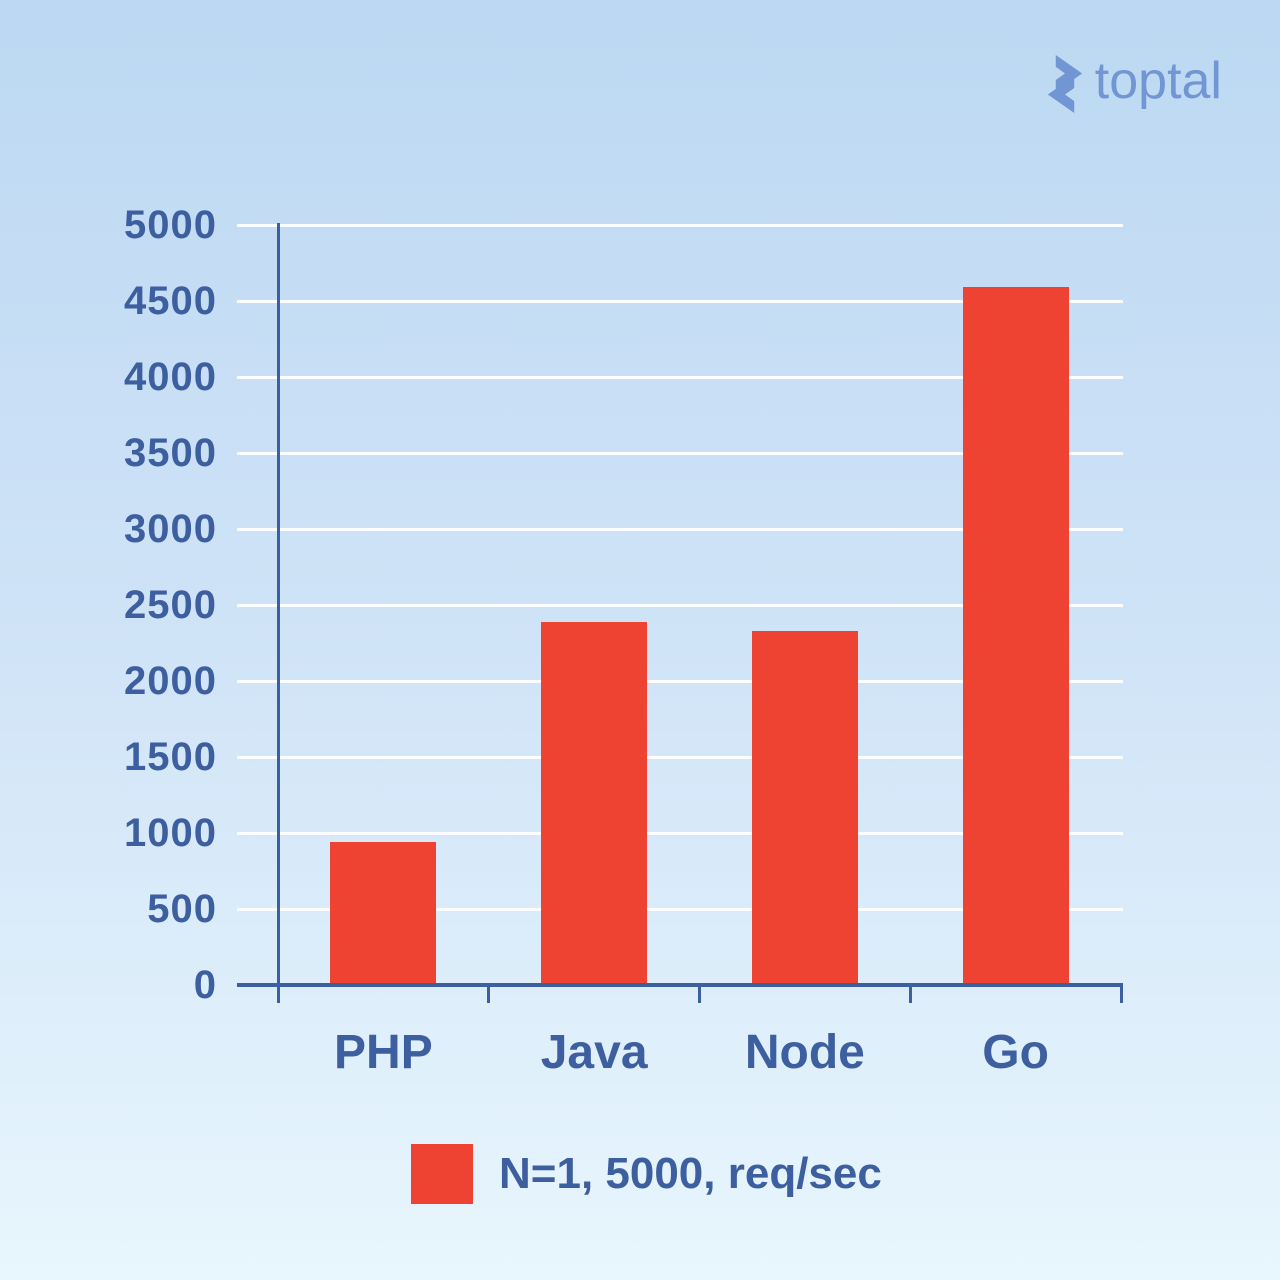 This screenshot has width=1280, height=1280. I want to click on y-tick-label-3500: 3500, so click(170, 453).